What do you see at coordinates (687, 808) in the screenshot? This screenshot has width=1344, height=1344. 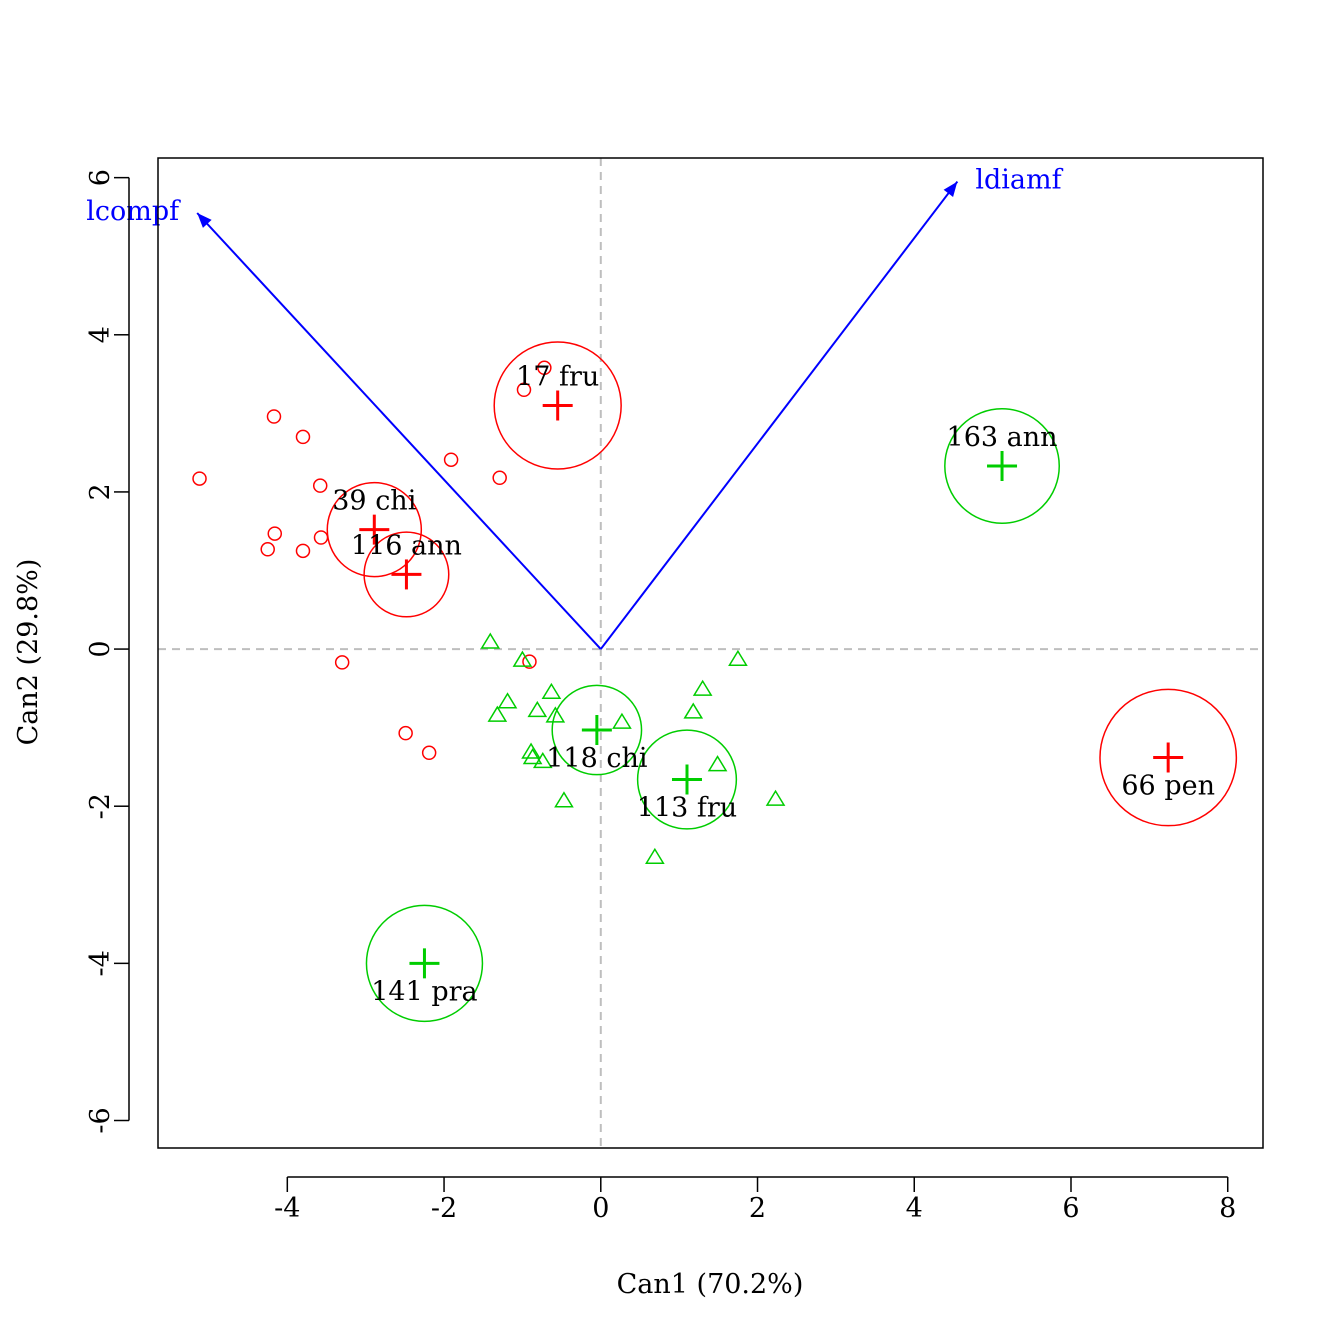 I see `group-label: 113 fru` at bounding box center [687, 808].